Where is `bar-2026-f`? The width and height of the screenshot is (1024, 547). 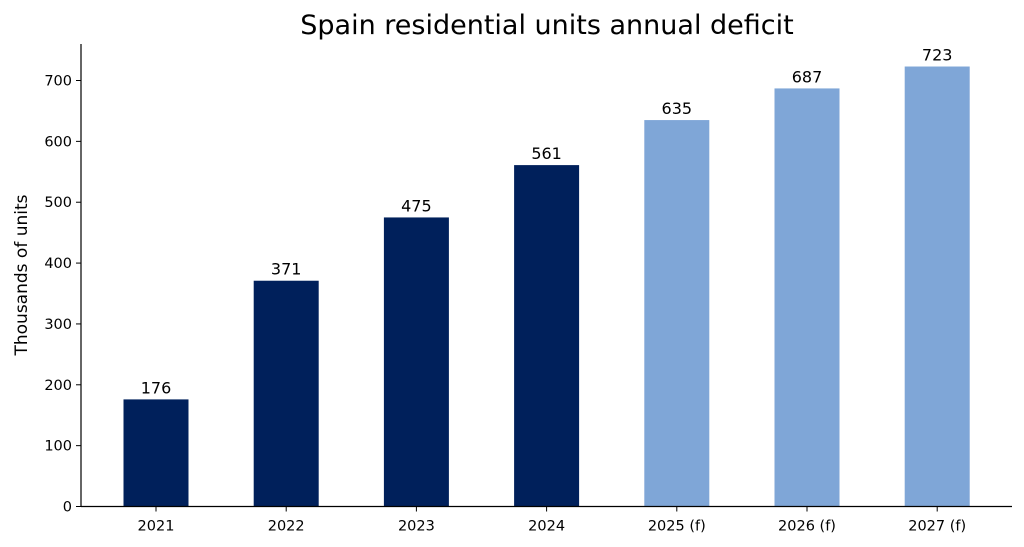 bar-2026-f is located at coordinates (807, 297).